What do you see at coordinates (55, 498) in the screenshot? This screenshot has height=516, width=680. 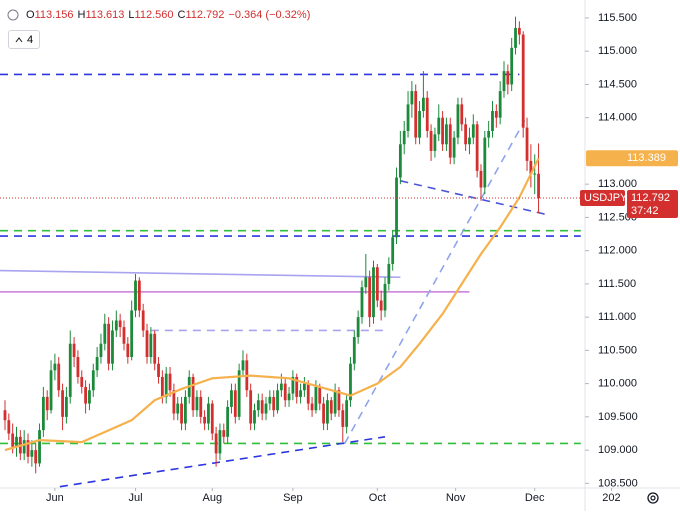 I see `x-tick-label: Jun` at bounding box center [55, 498].